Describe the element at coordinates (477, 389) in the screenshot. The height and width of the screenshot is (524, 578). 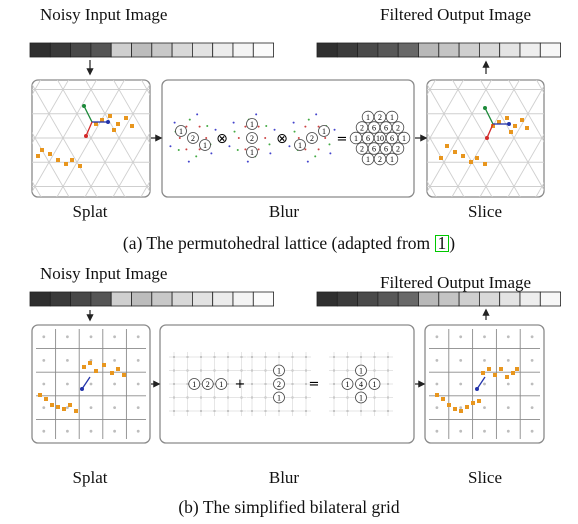
I see `grid-vertex` at that location.